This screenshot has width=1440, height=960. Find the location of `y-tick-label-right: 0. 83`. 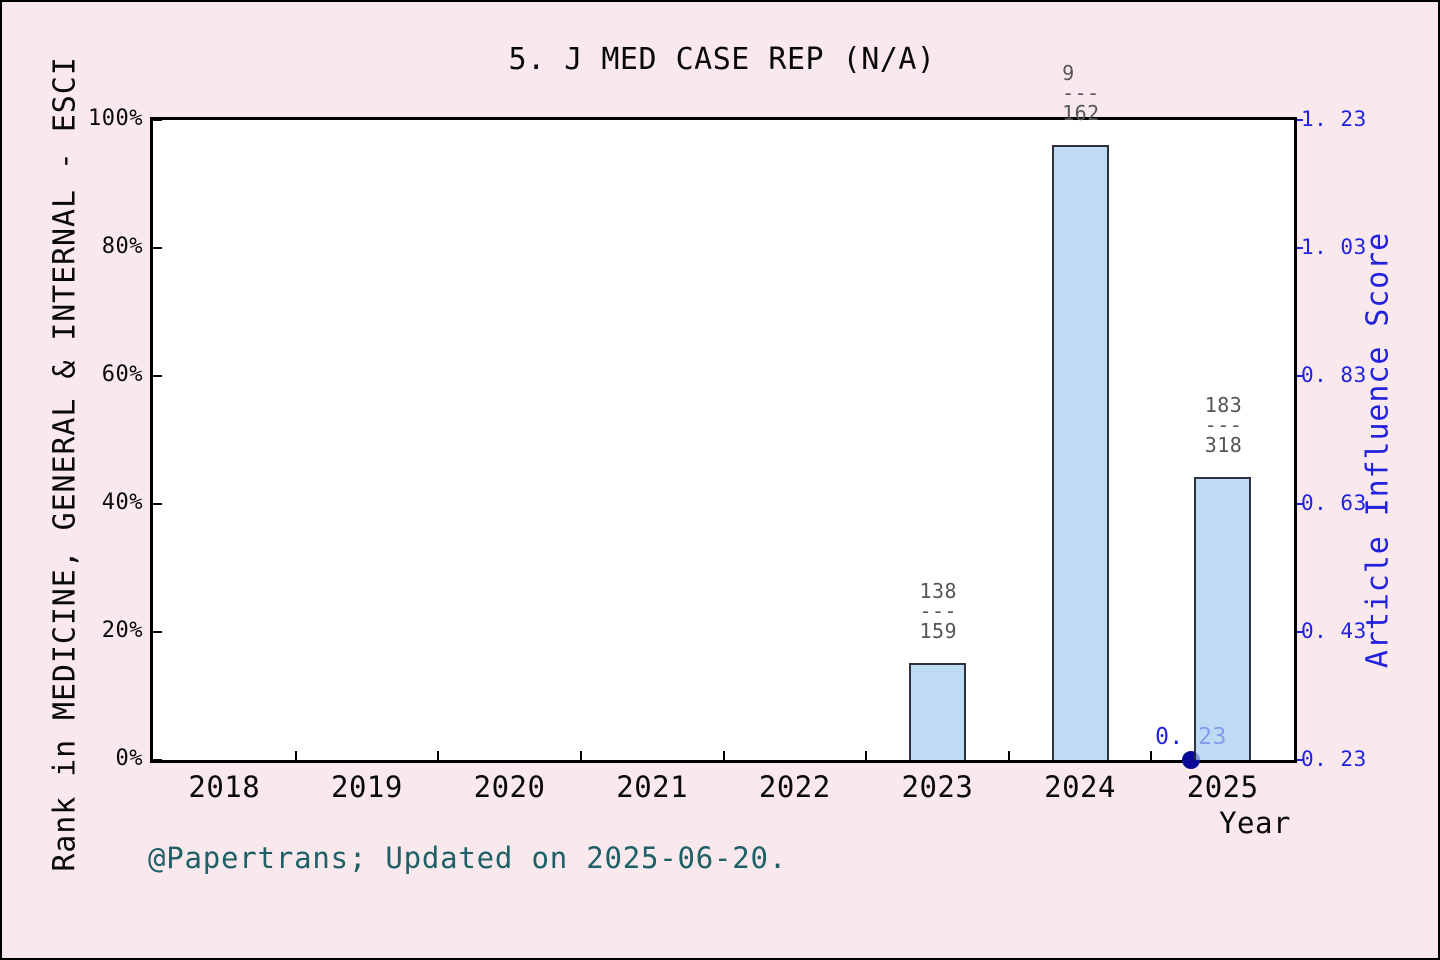

y-tick-label-right: 0. 83 is located at coordinates (1334, 375).